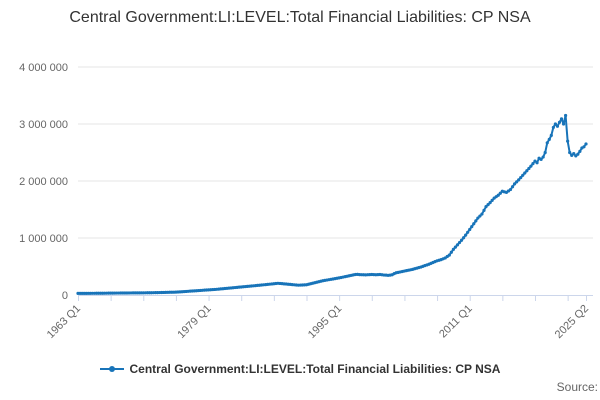  I want to click on x-axis-tick-label: 1995 Q1, so click(325, 322).